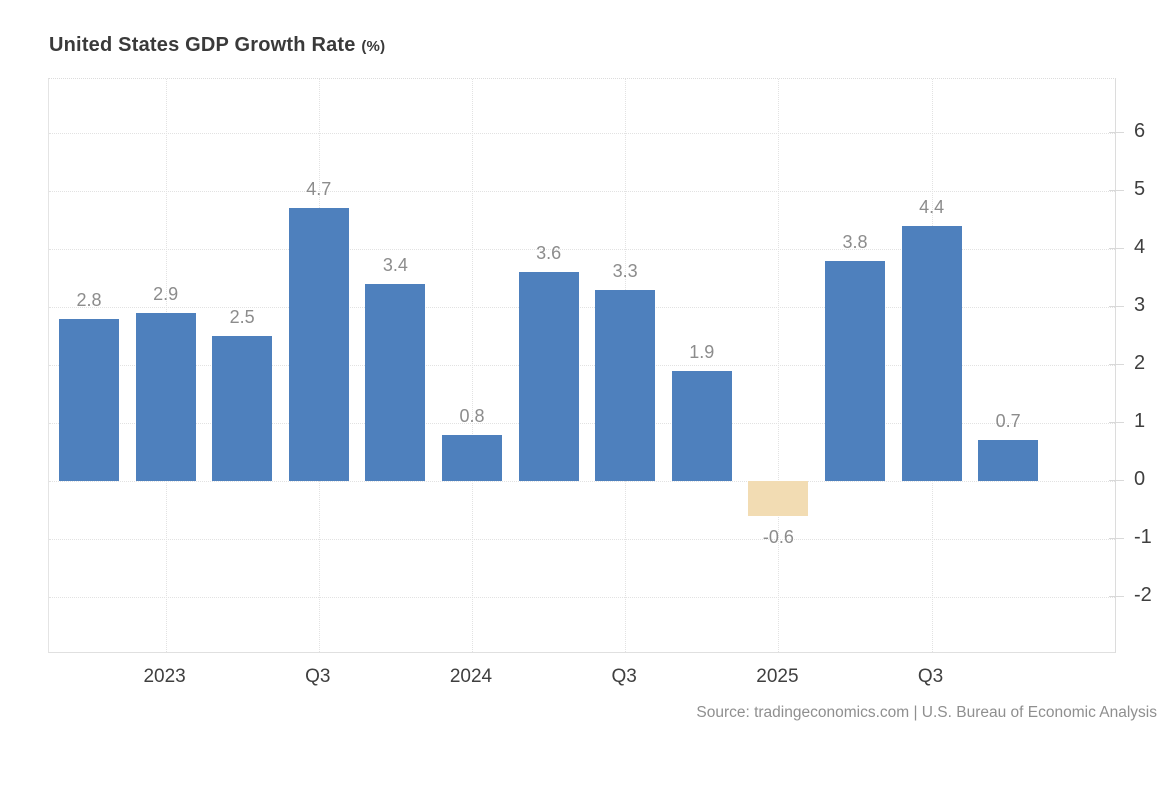  Describe the element at coordinates (1140, 363) in the screenshot. I see `y-tick-label: 2` at that location.